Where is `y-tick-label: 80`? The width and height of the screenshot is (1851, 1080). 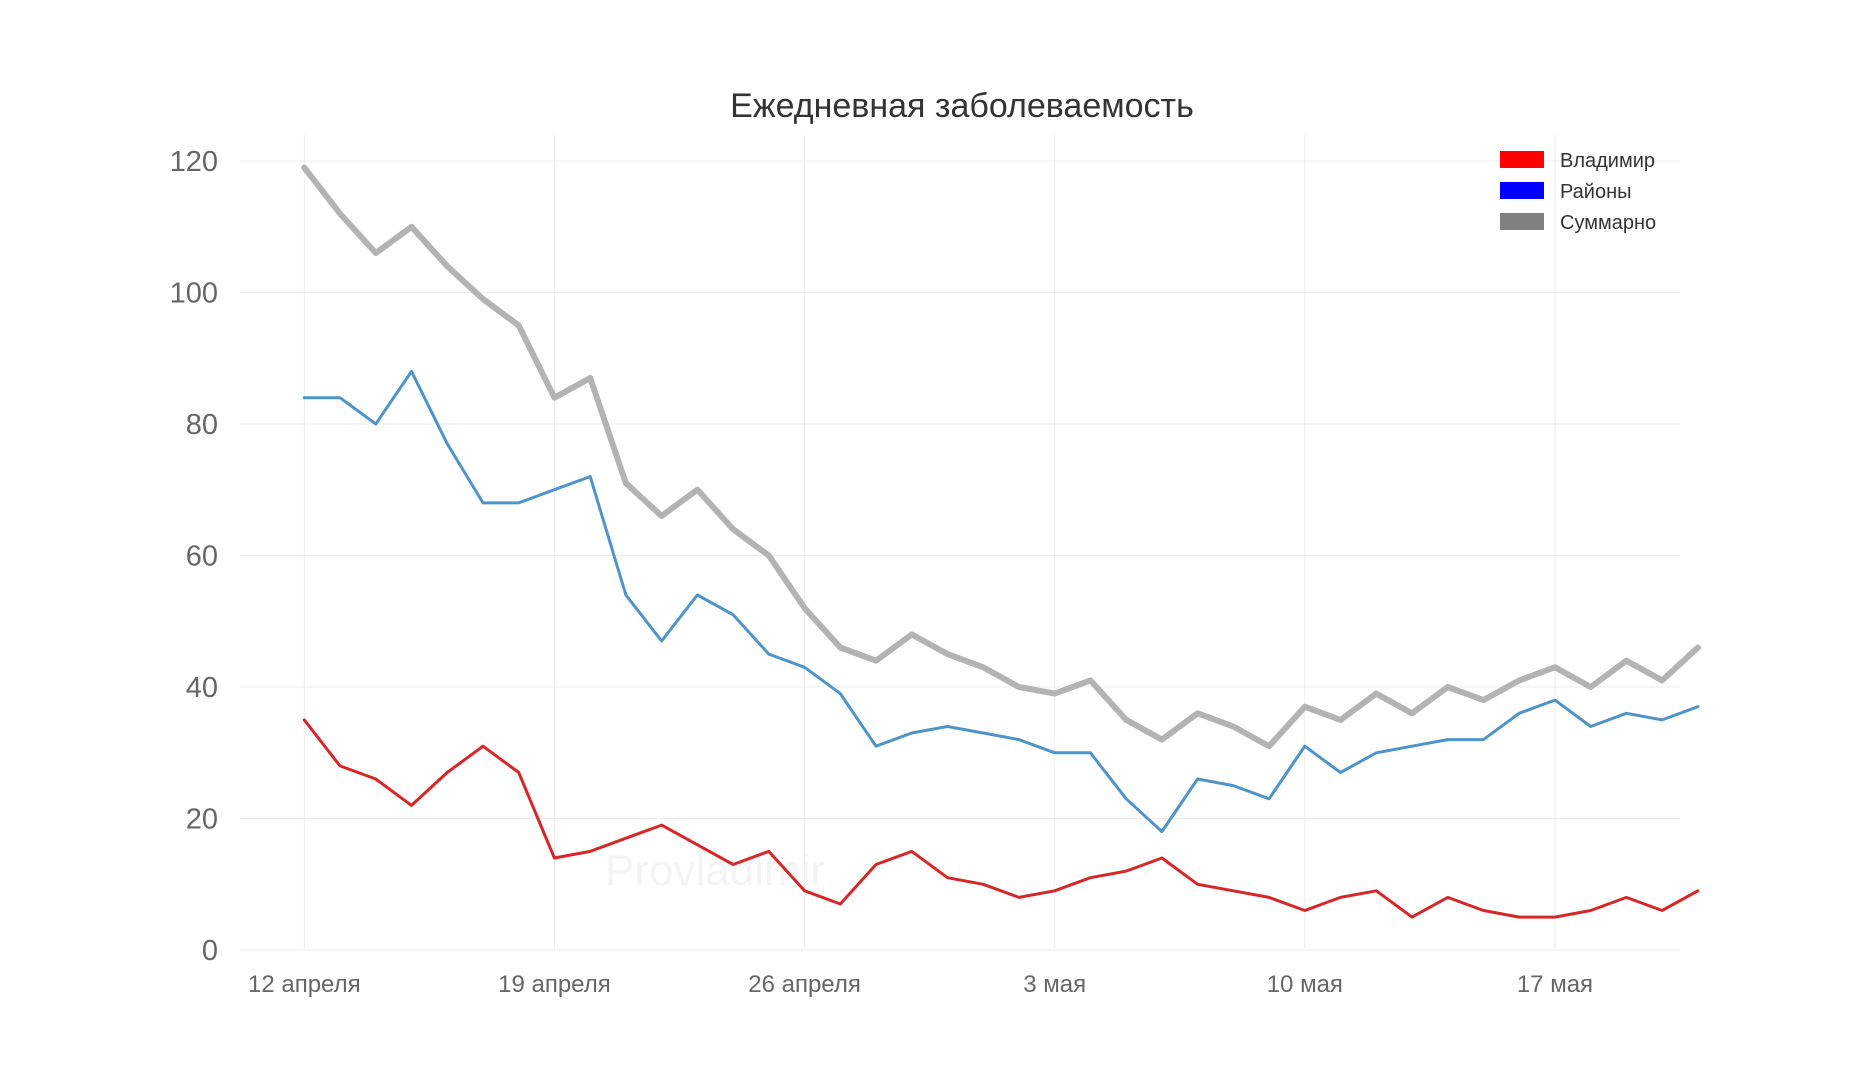 y-tick-label: 80 is located at coordinates (202, 425).